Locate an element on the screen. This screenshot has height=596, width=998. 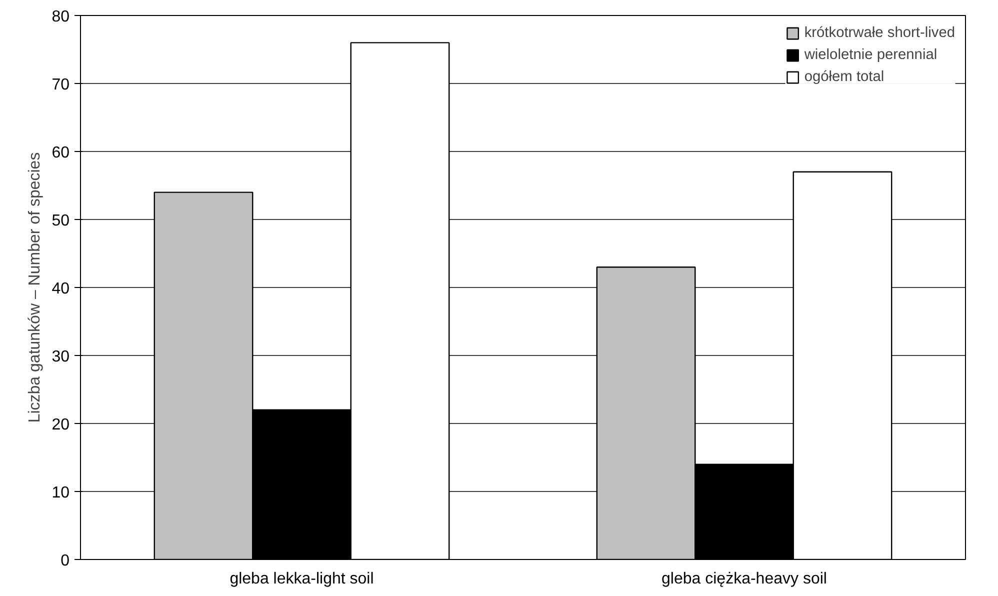
legend-label: wieloletnie perennial is located at coordinates (871, 55).